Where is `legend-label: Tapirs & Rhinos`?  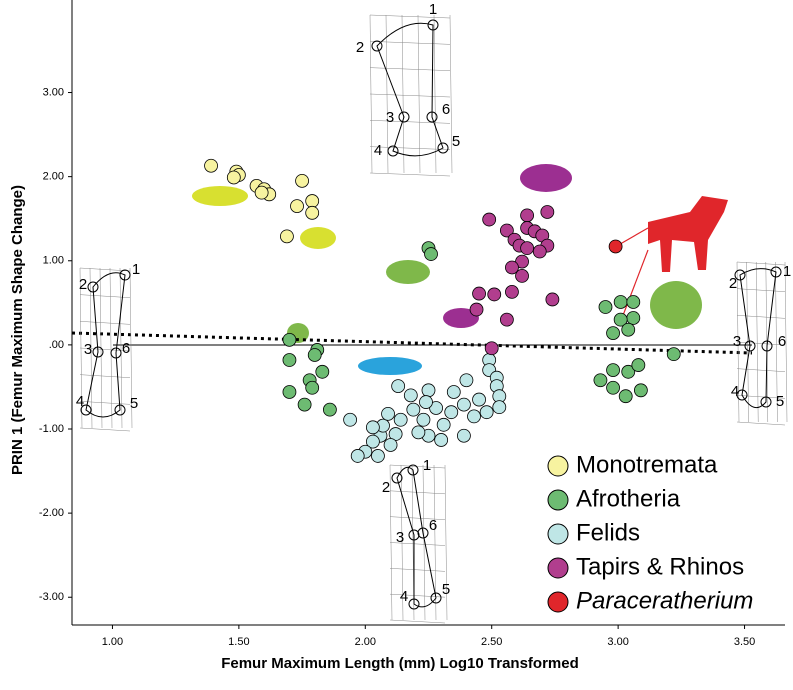
legend-label: Tapirs & Rhinos is located at coordinates (660, 566).